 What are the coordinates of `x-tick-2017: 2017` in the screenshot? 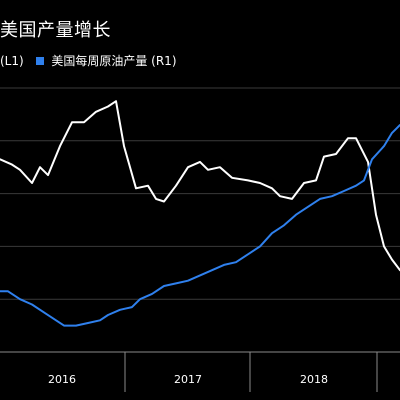 It's located at (188, 379).